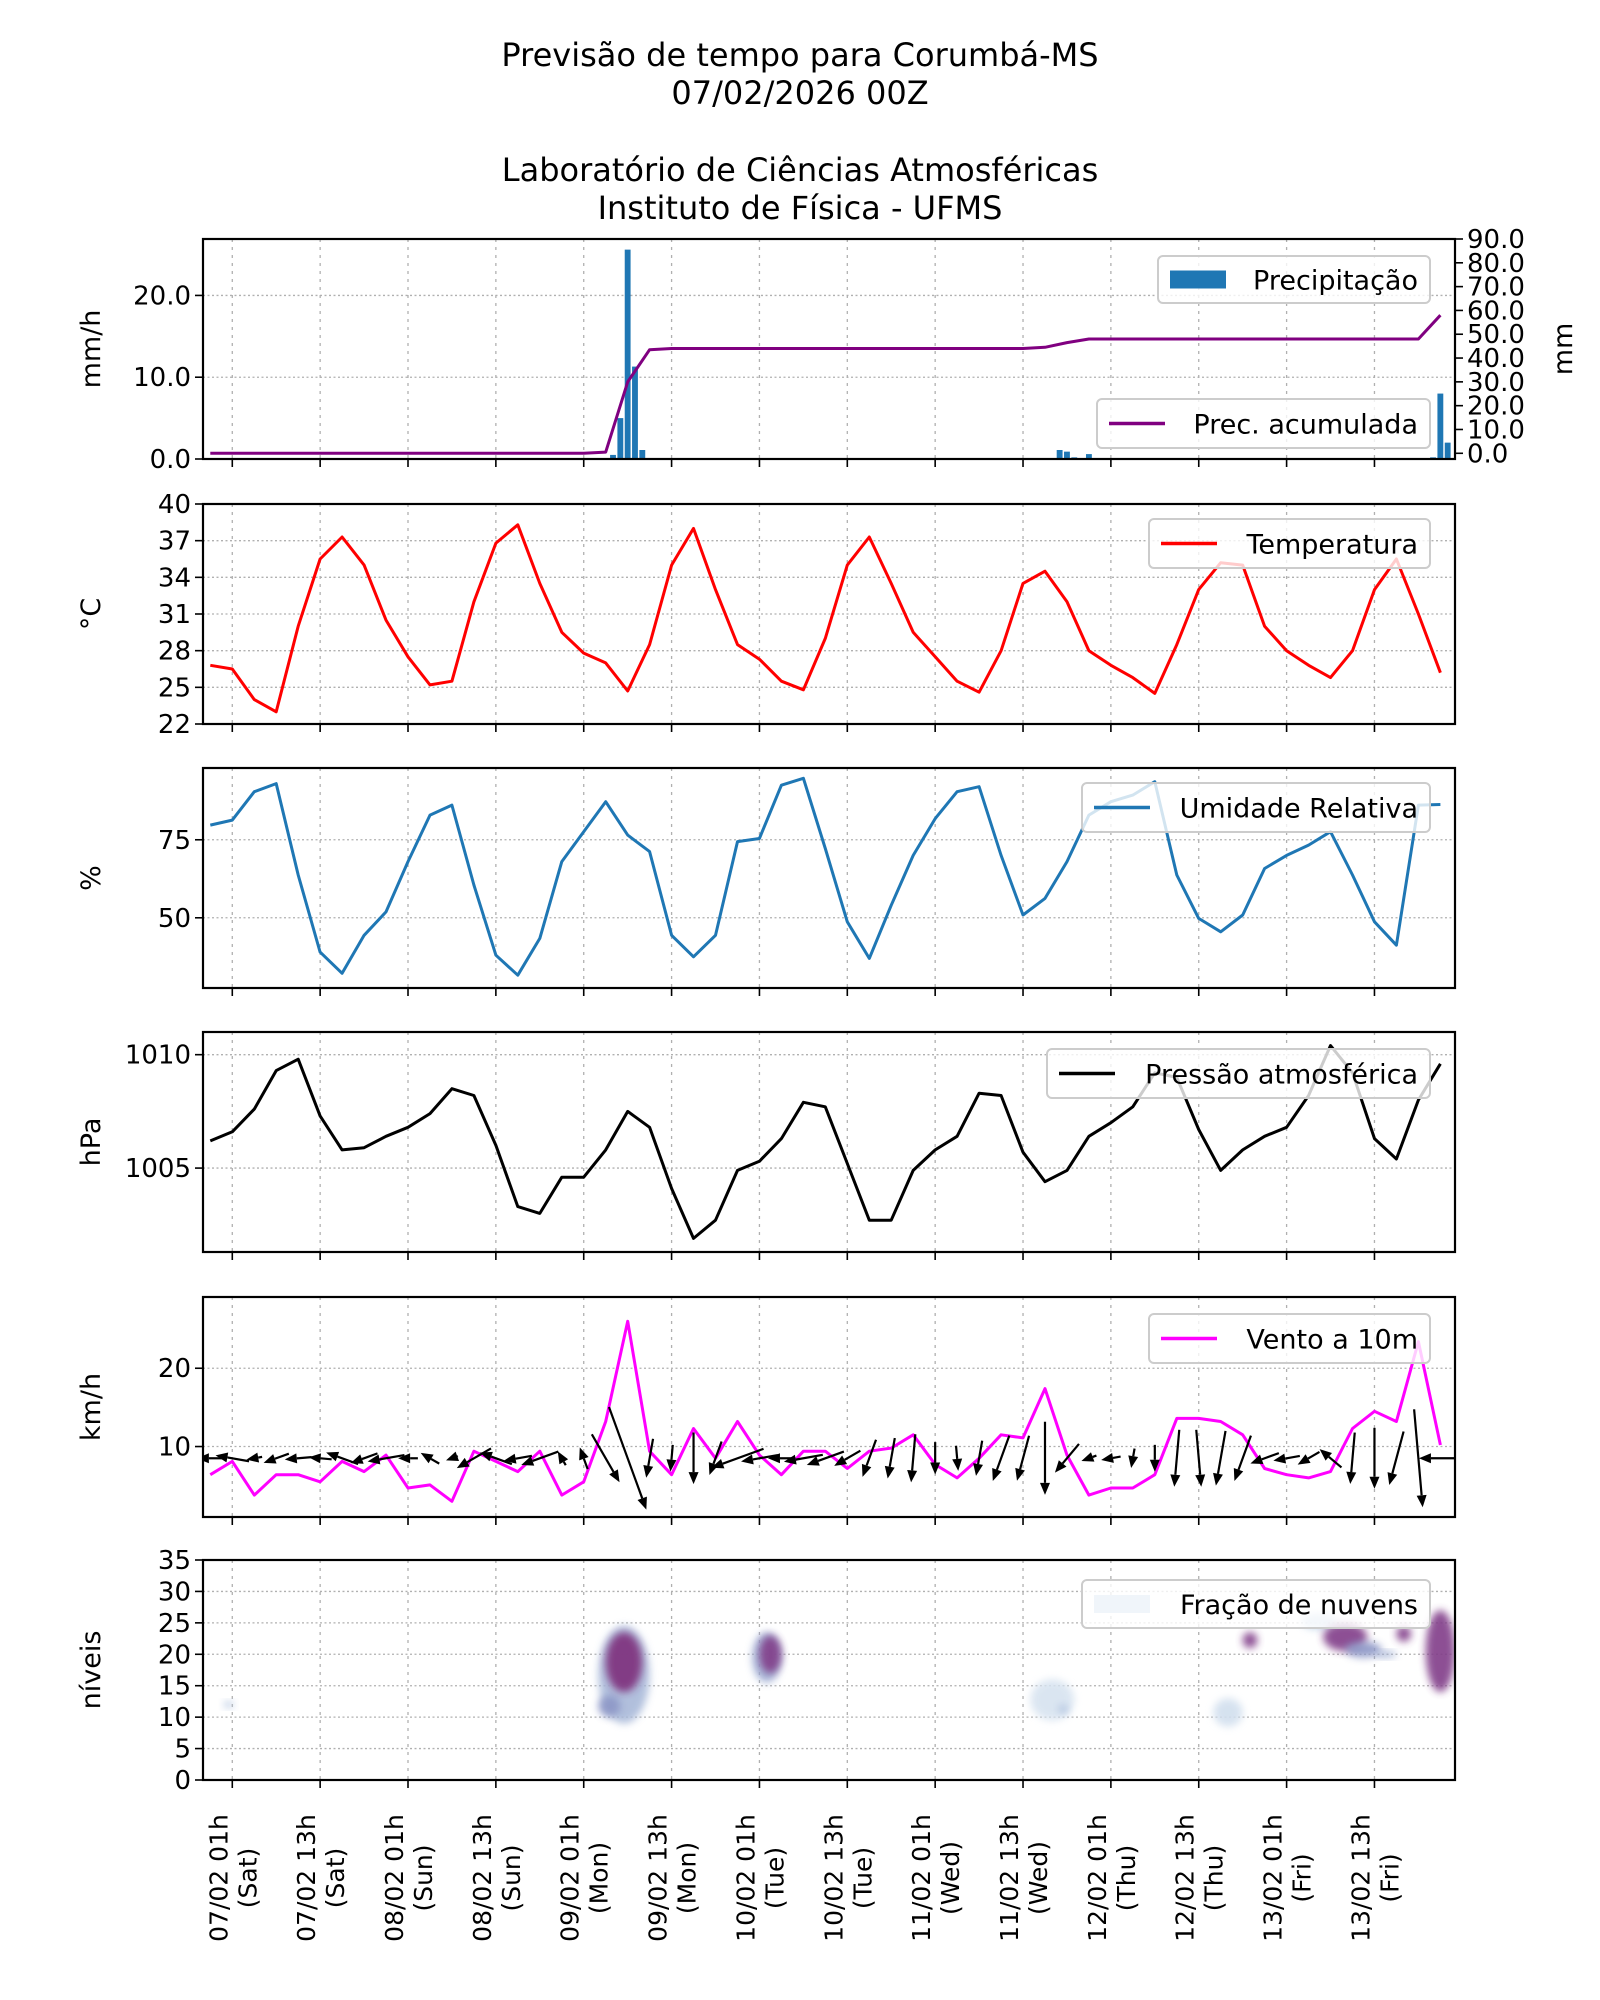 The image size is (1600, 2000). I want to click on y-axis-label: mm/h, so click(91, 349).